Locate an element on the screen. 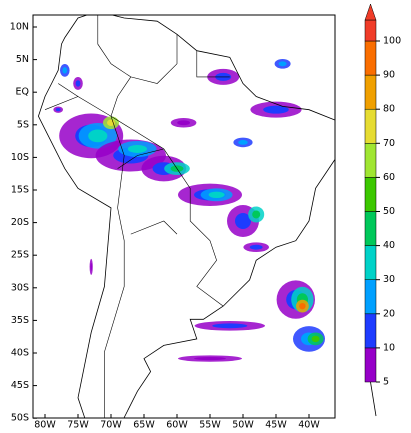 This screenshot has width=411, height=433. colorbar-label: 40 is located at coordinates (389, 245).